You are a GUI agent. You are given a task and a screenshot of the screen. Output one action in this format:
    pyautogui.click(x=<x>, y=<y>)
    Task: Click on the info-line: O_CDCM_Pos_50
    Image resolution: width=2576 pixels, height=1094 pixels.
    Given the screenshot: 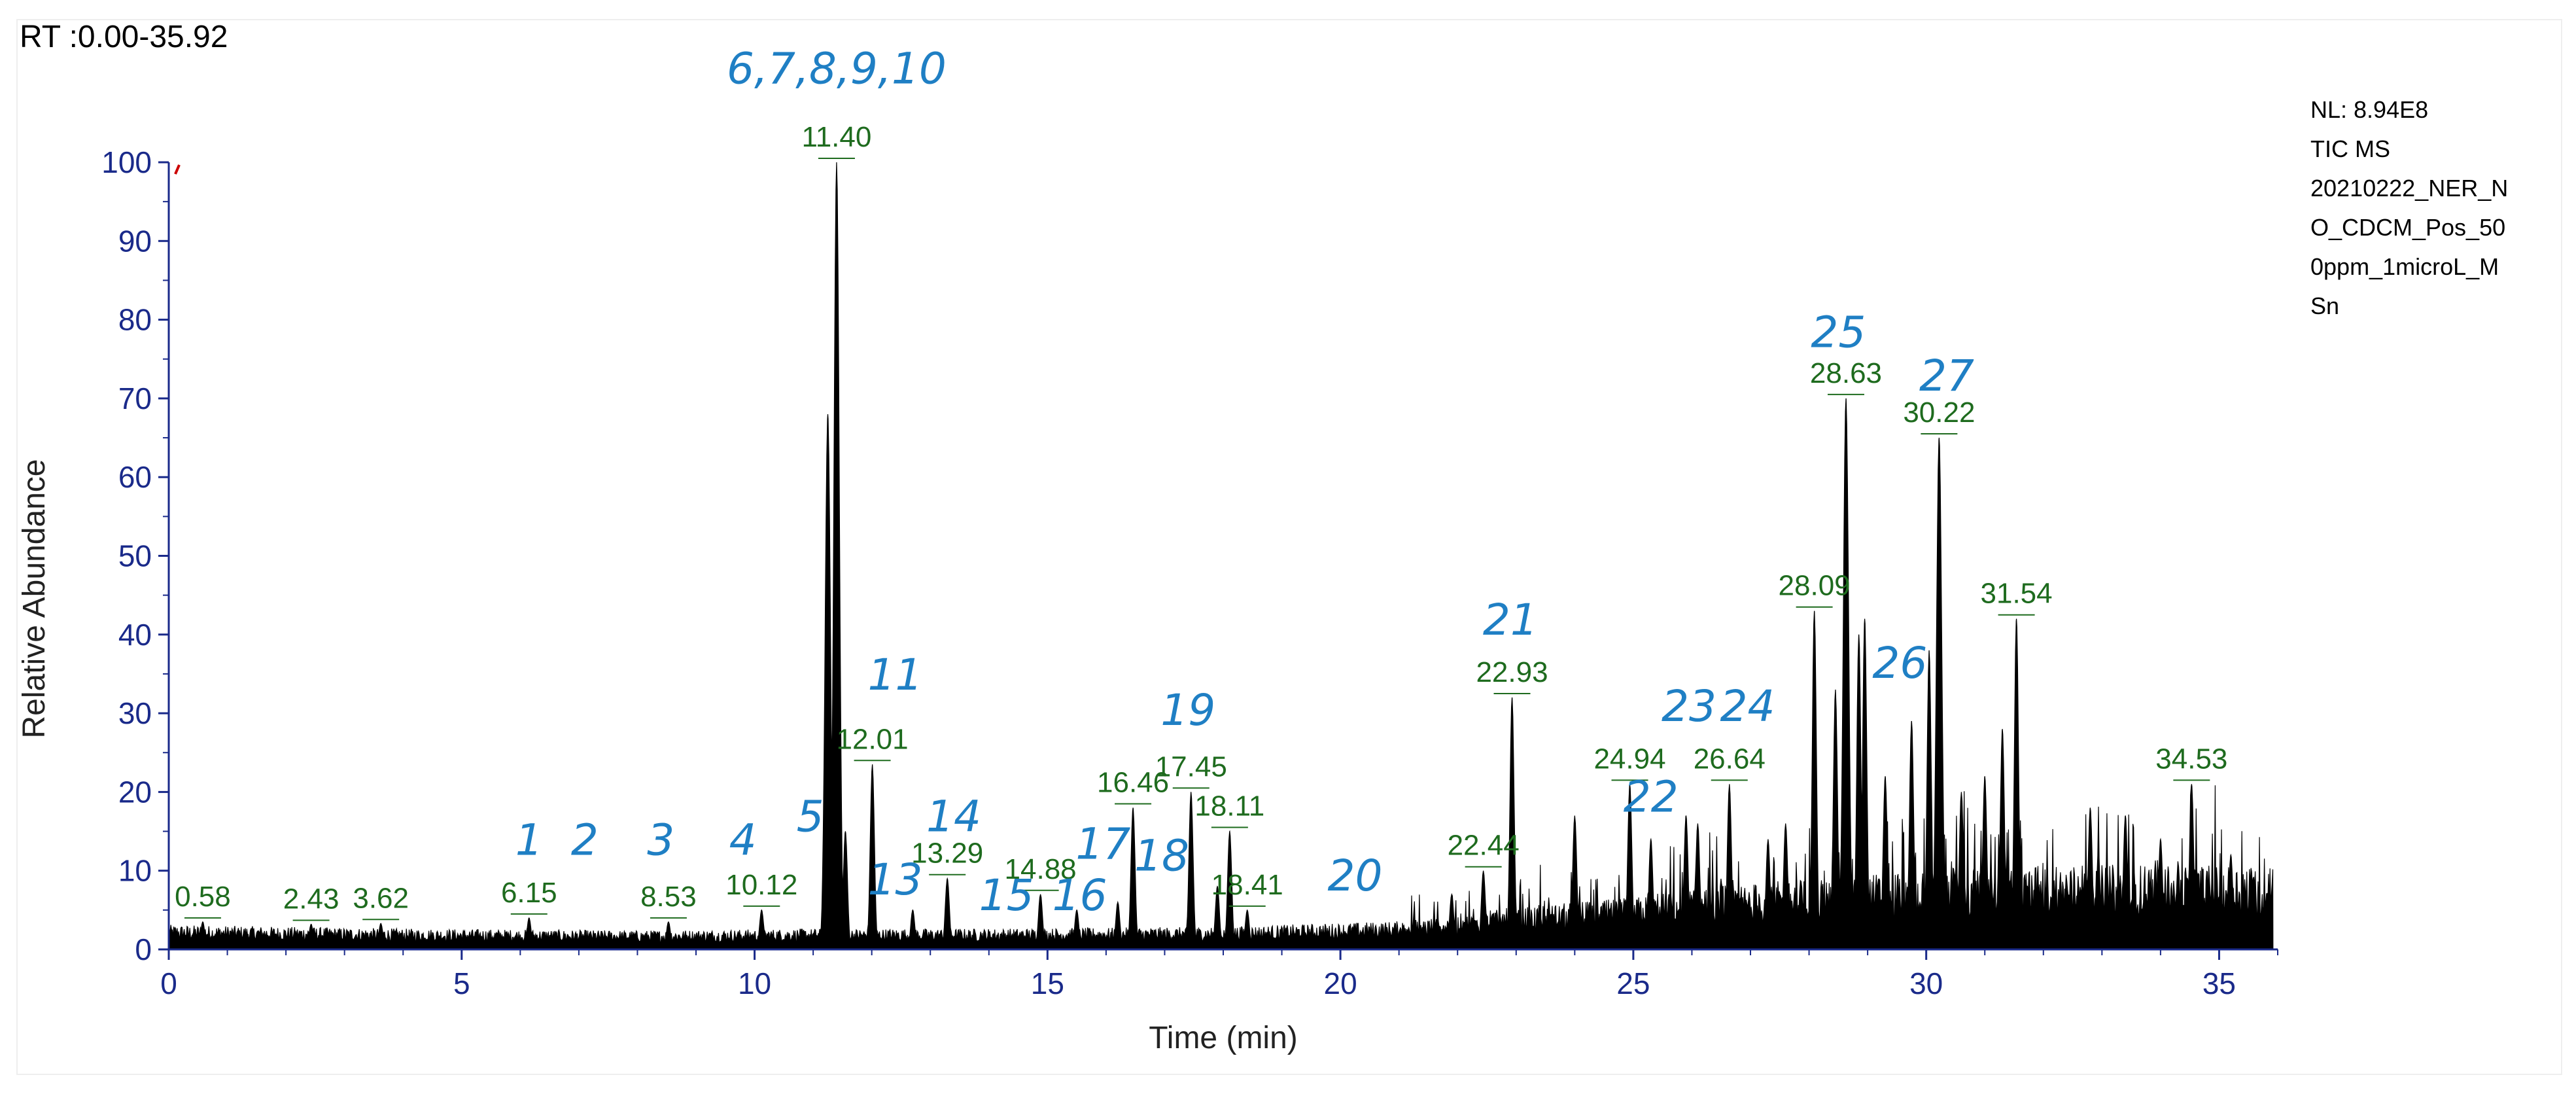 What is the action you would take?
    pyautogui.click(x=2407, y=227)
    